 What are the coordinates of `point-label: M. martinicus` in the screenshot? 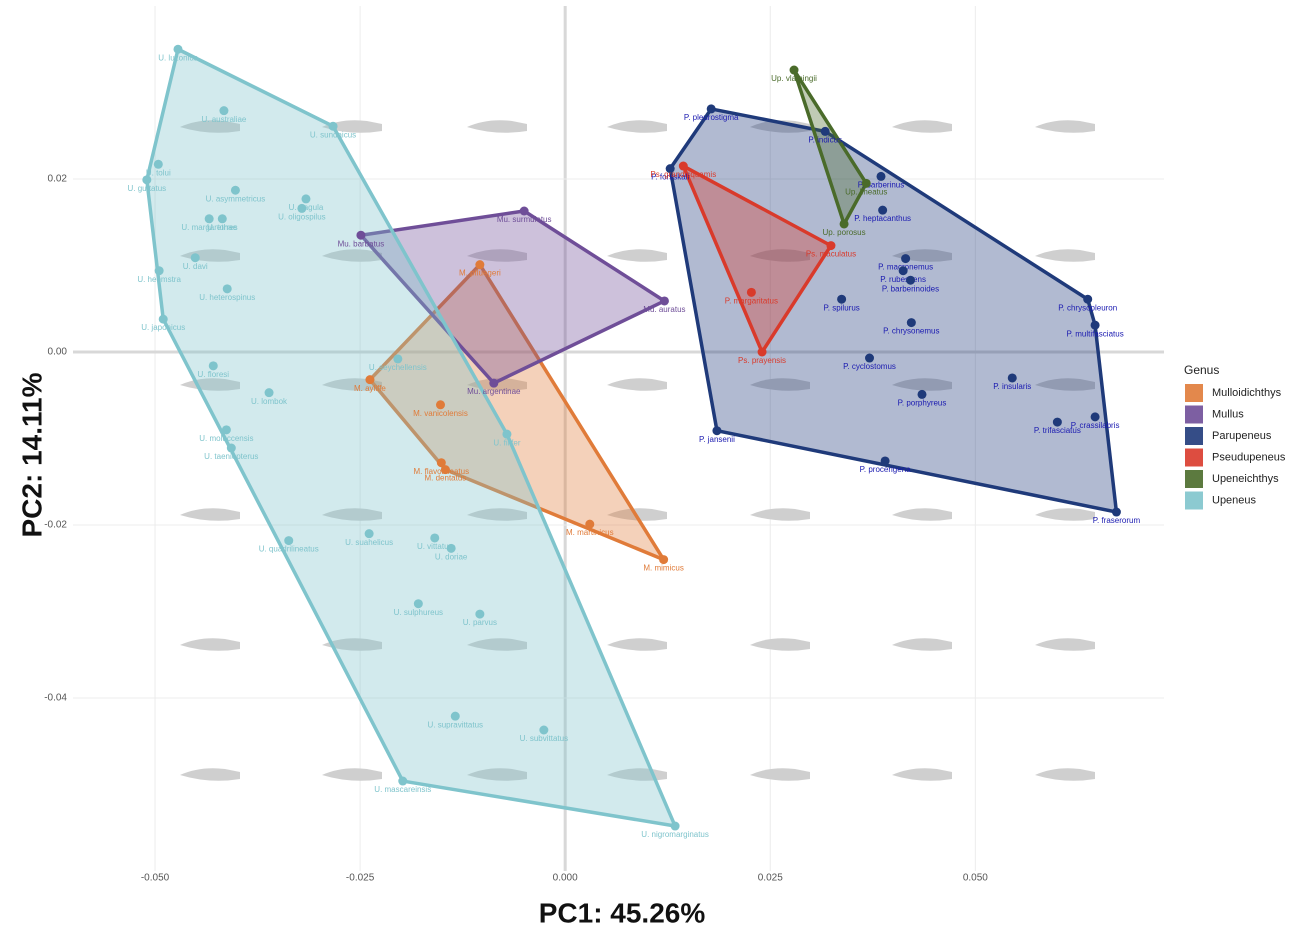 It's located at (590, 532).